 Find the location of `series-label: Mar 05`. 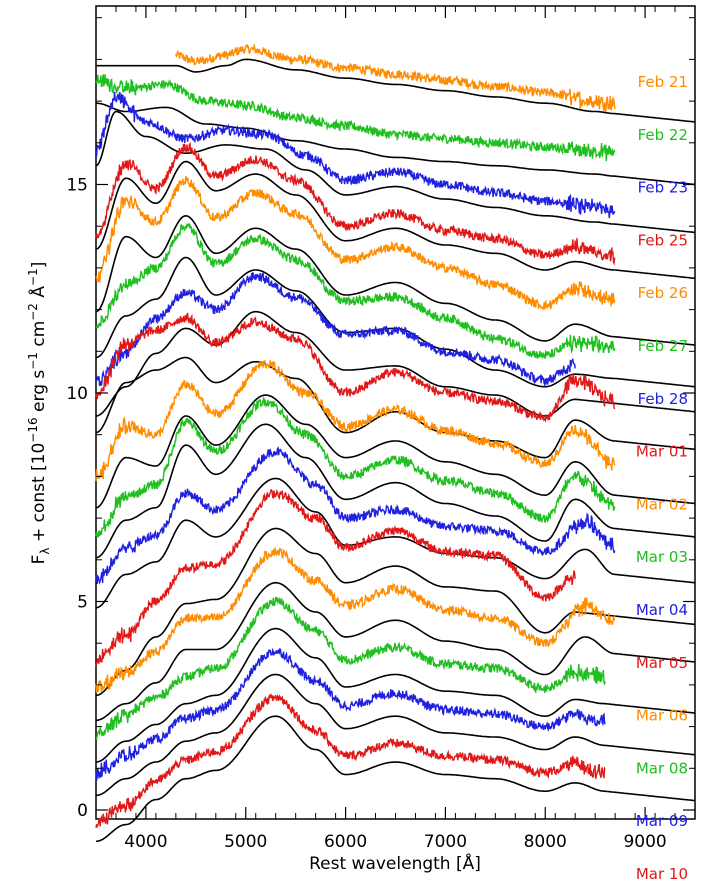

series-label: Mar 05 is located at coordinates (662, 663).